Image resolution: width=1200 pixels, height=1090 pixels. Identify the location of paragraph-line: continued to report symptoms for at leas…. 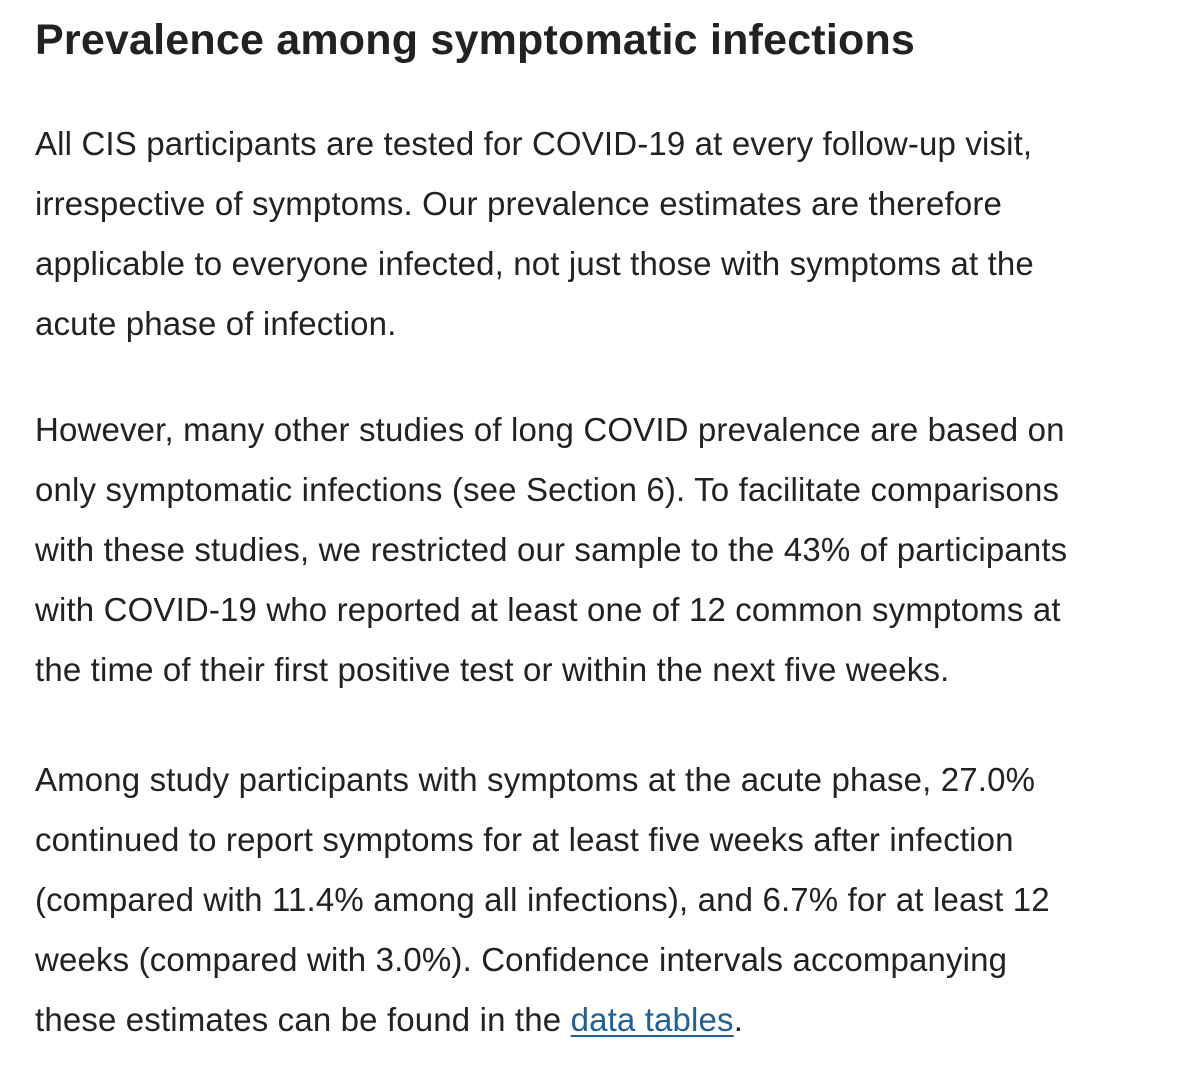
(524, 839).